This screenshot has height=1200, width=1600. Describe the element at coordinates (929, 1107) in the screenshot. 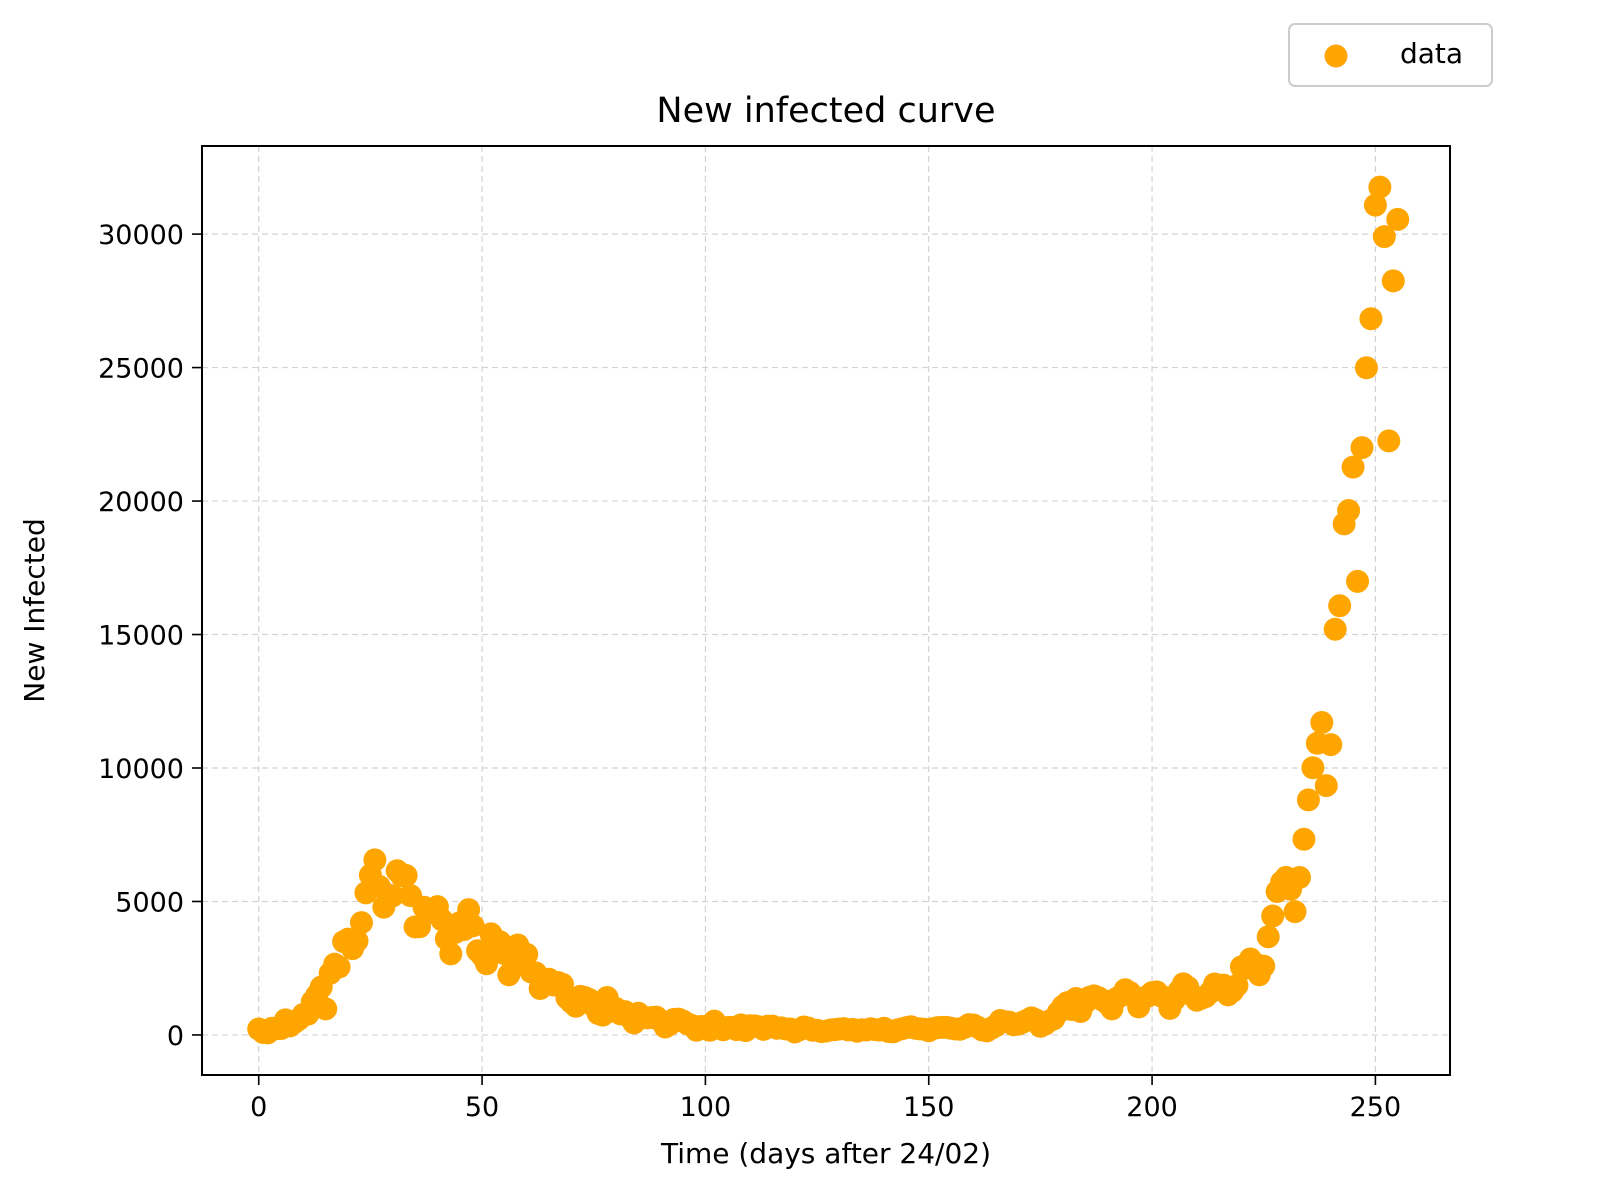

I see `x-tick-label: 150` at that location.